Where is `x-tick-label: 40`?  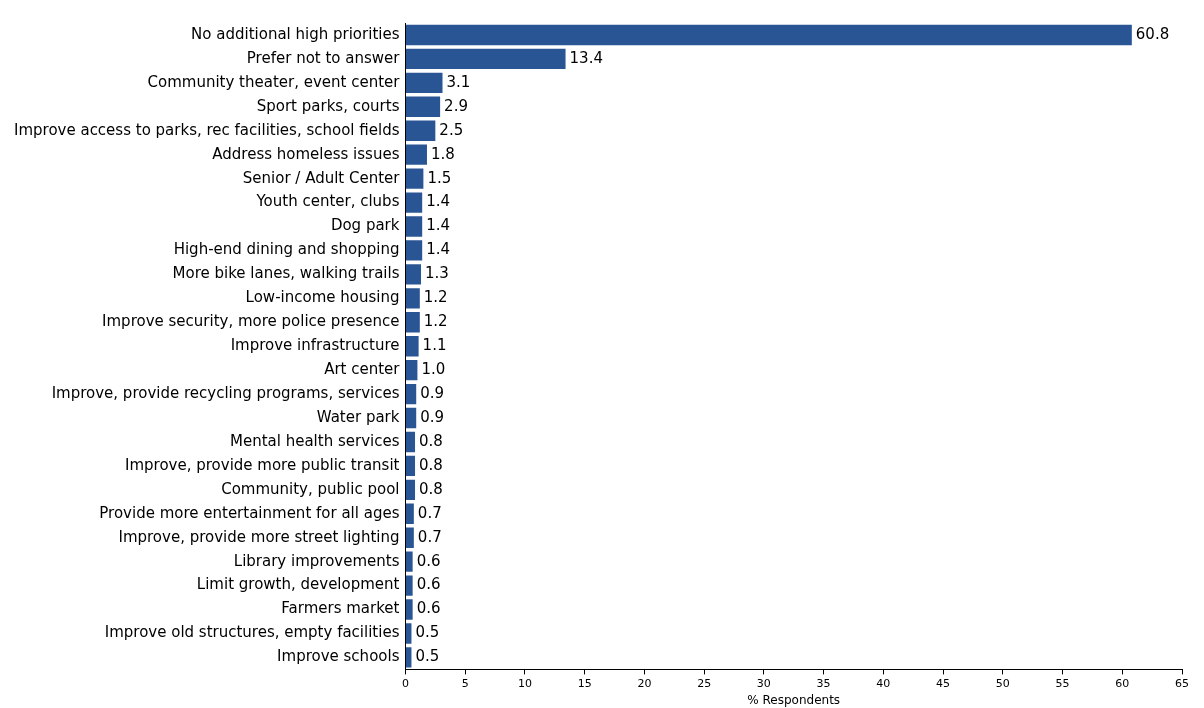
x-tick-label: 40 is located at coordinates (883, 683).